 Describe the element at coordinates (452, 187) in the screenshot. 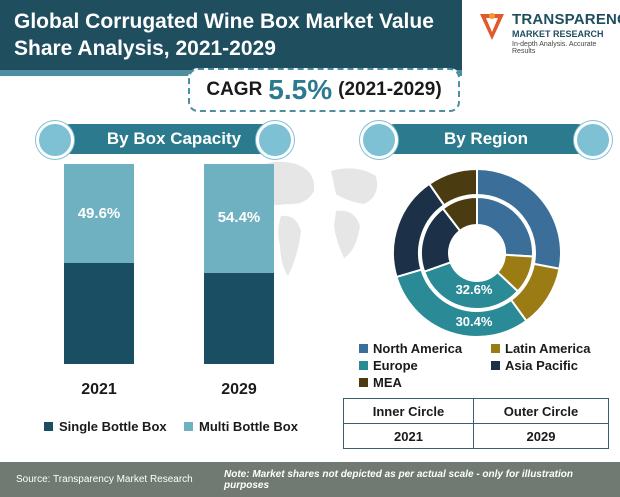

I see `outer-slice-mea` at that location.